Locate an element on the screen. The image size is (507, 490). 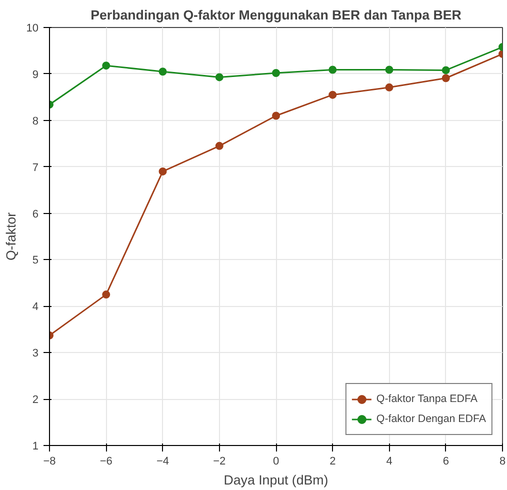
y-tick-label: 10 is located at coordinates (32, 28).